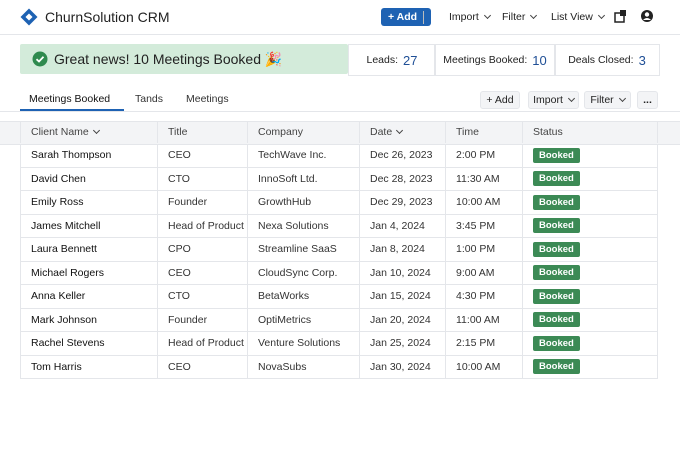 The image size is (680, 453). Describe the element at coordinates (381, 132) in the screenshot. I see `header-label: Date` at that location.